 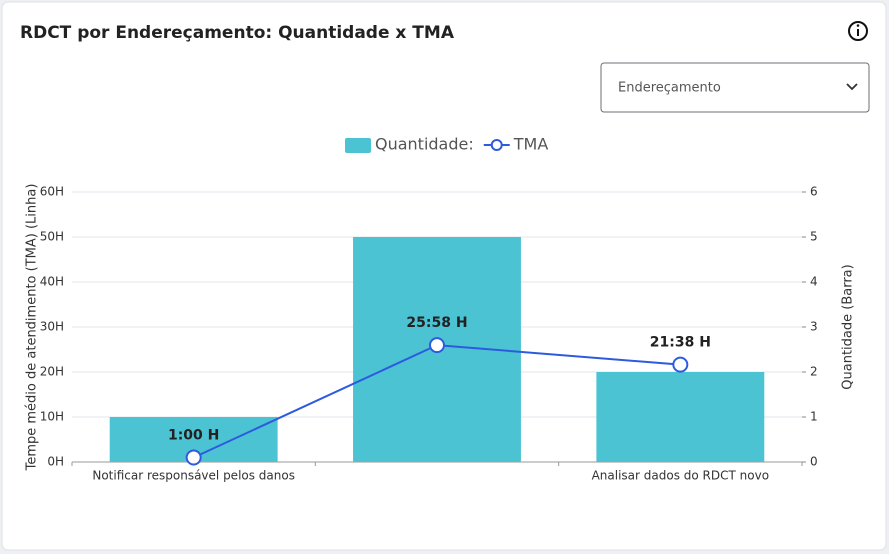 I want to click on y-tick-label: 30H, so click(x=52, y=327).